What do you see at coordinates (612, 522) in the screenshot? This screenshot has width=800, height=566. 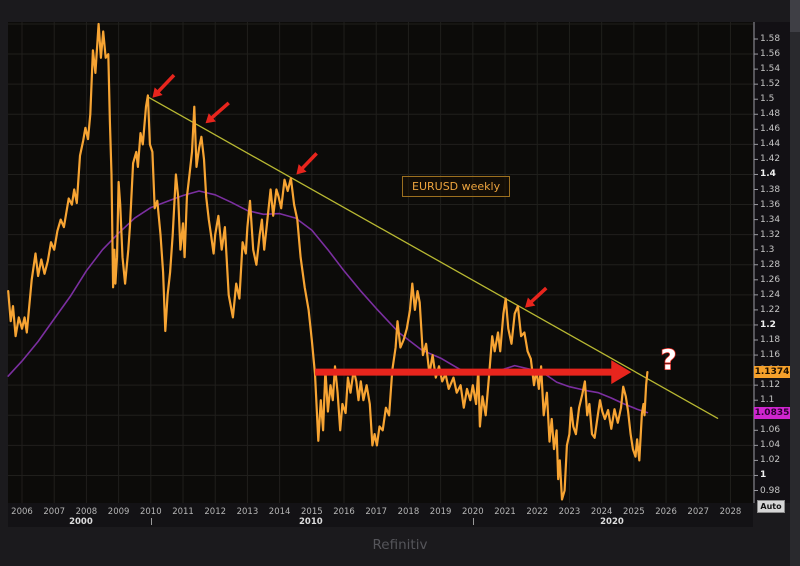 I see `decade-label: 2020` at bounding box center [612, 522].